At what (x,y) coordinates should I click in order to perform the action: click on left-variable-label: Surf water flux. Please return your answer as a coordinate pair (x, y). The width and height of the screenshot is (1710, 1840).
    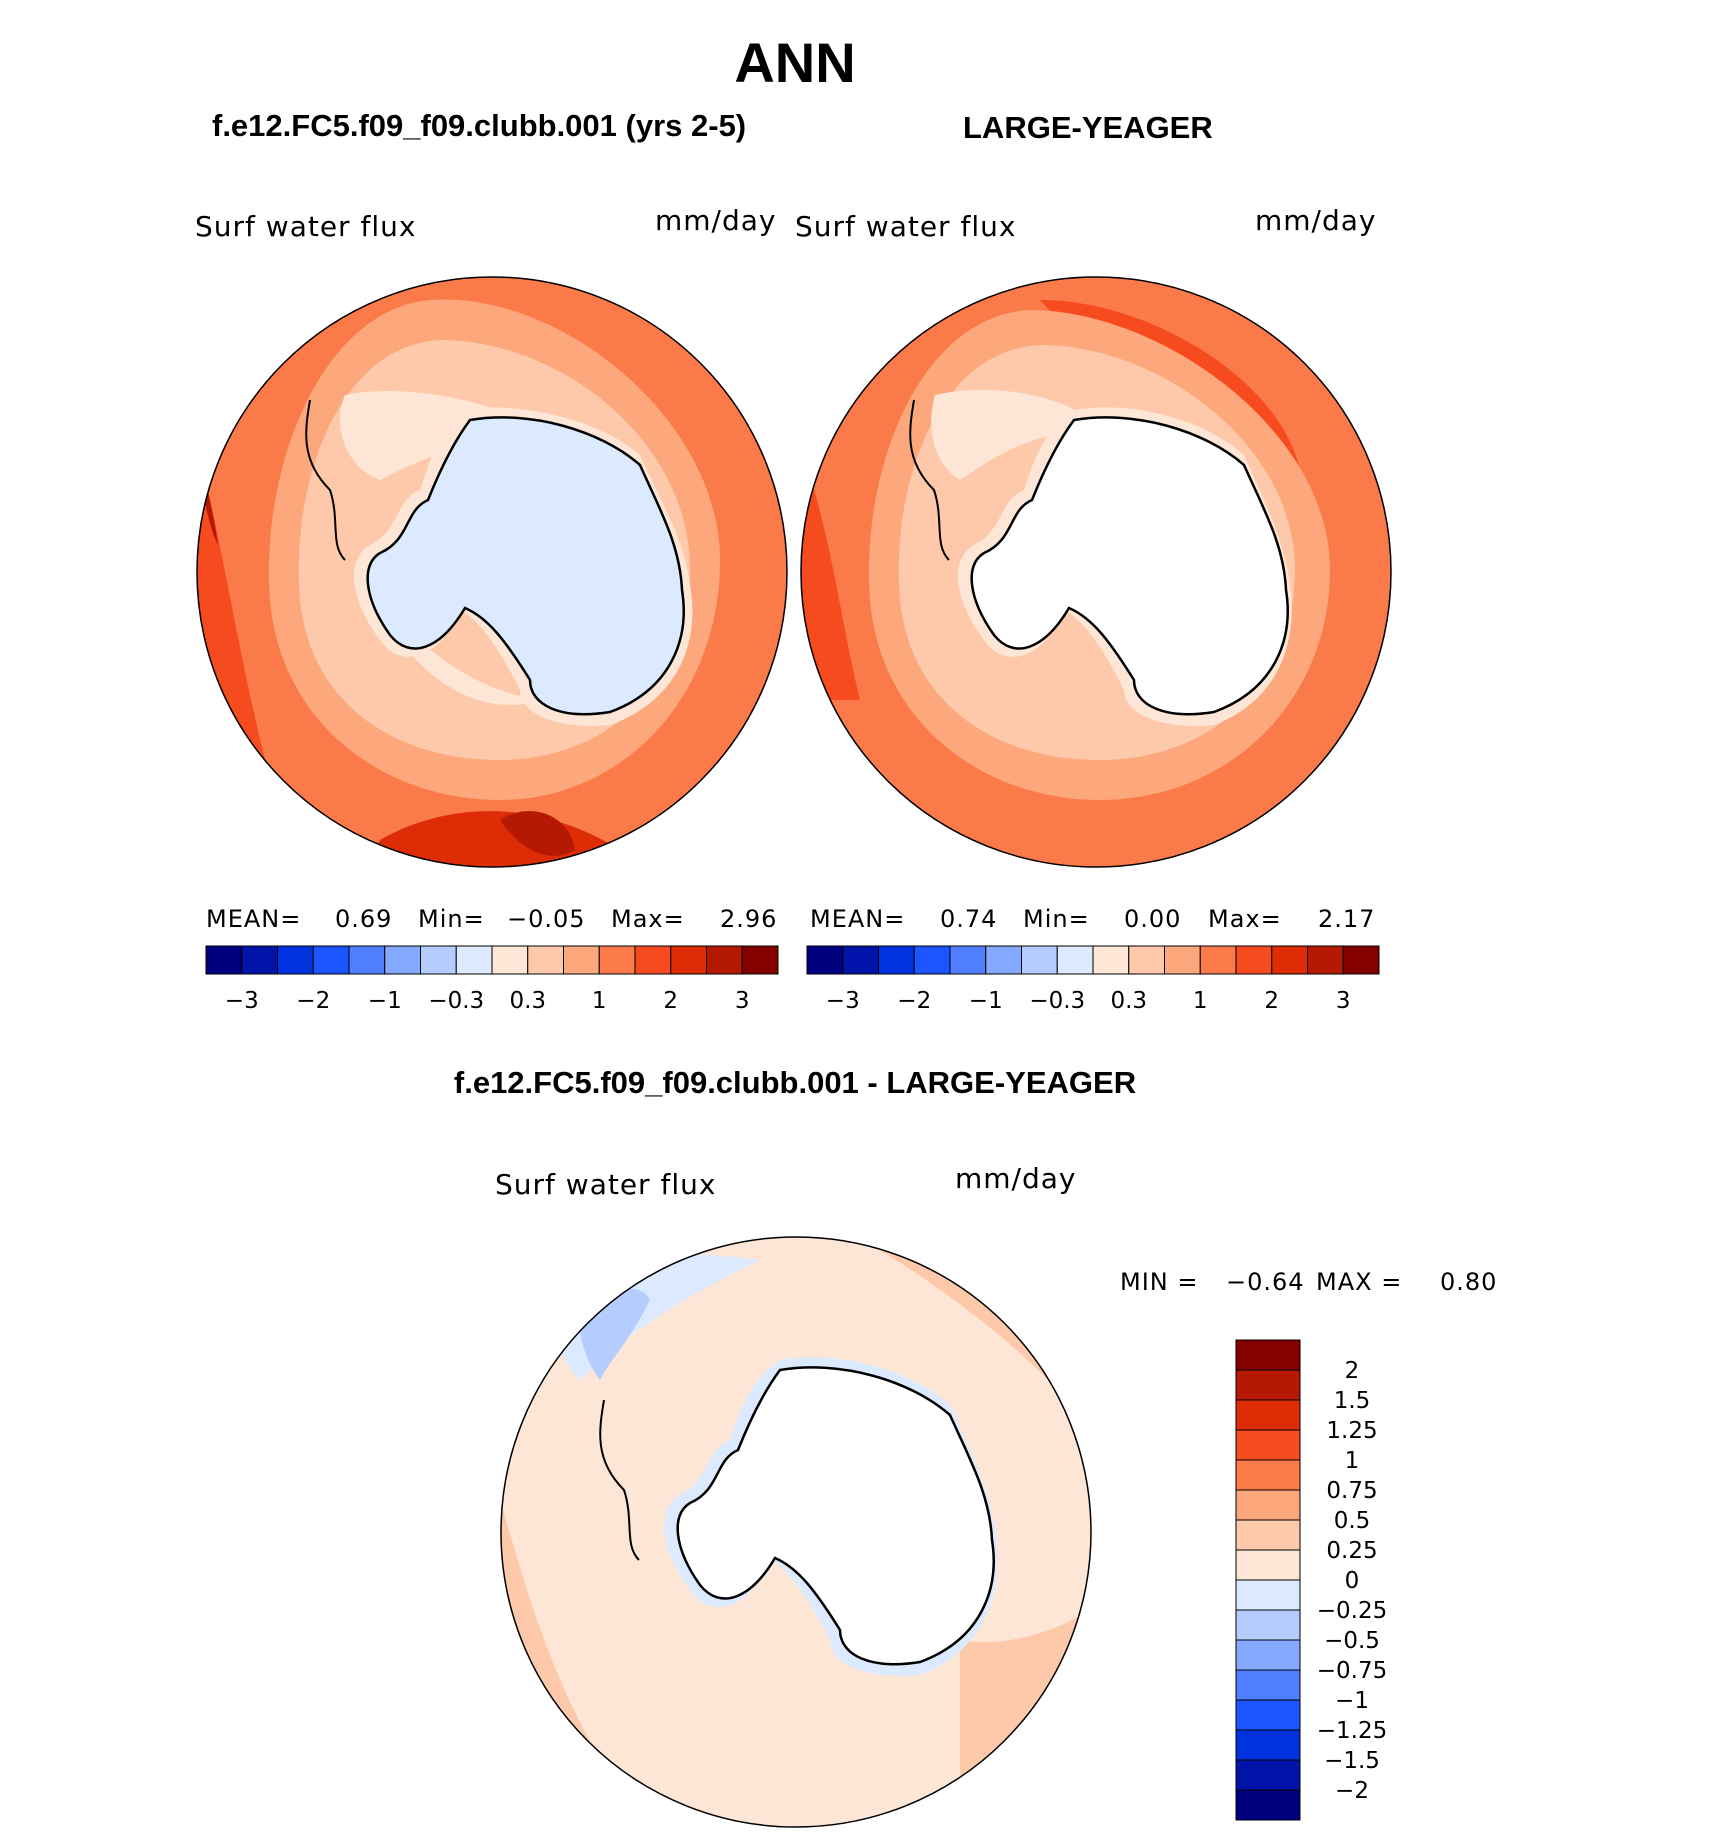
    Looking at the image, I should click on (306, 226).